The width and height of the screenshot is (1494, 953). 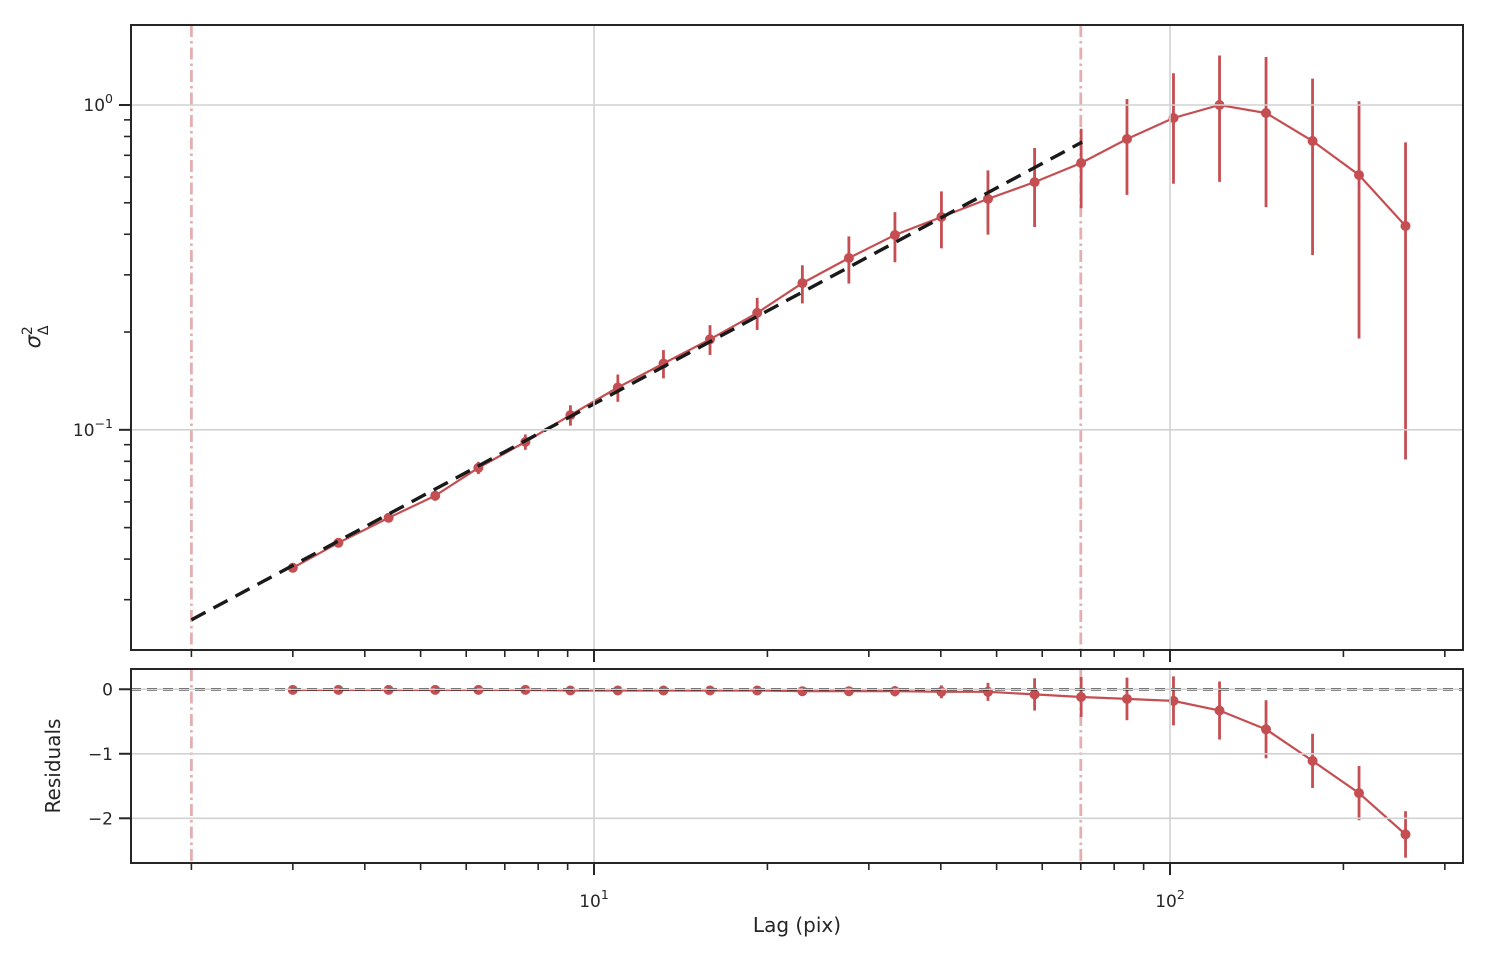 I want to click on series-line, so click(x=849, y=762).